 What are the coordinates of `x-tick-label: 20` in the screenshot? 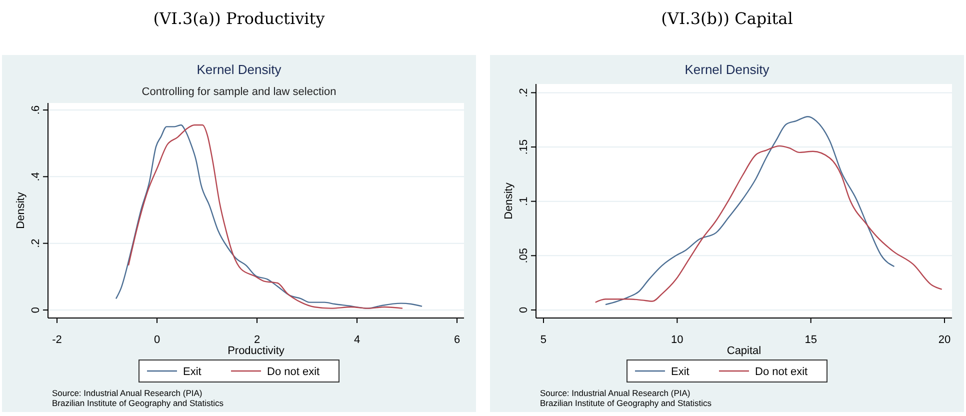 It's located at (944, 340).